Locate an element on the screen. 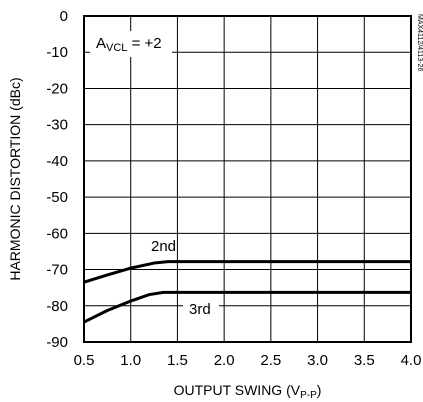 Image resolution: width=423 pixels, height=402 pixels. x-tick-label: 0.5 is located at coordinates (84, 360).